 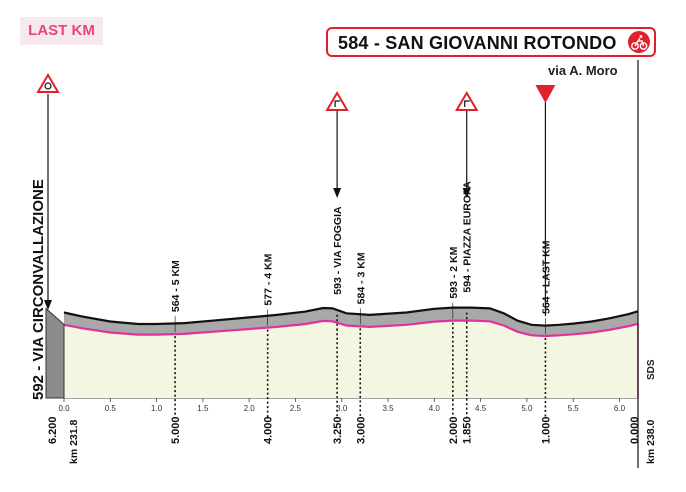 I want to click on remaining-km-label: 4.000, so click(x=269, y=430).